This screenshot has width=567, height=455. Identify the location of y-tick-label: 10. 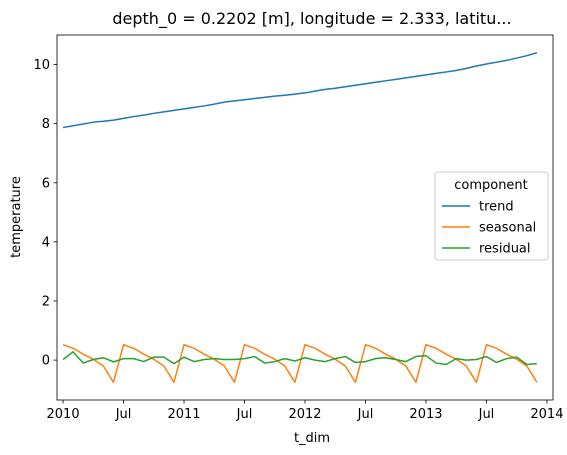
(41, 65).